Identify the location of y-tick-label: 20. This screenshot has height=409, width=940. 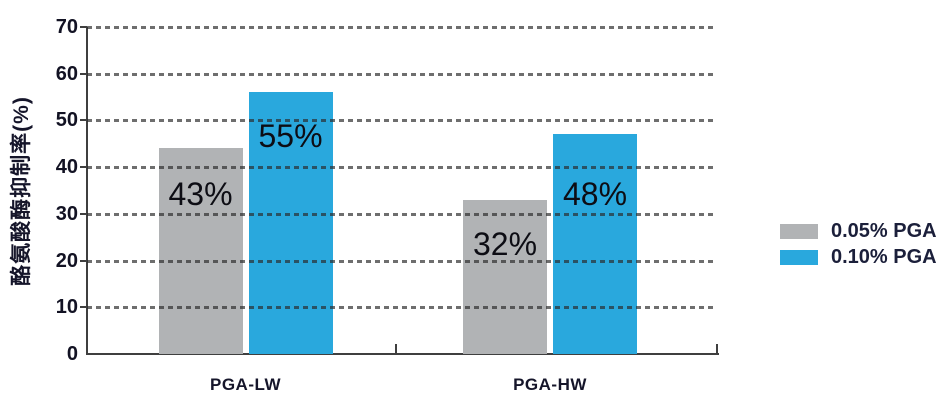
(66, 260).